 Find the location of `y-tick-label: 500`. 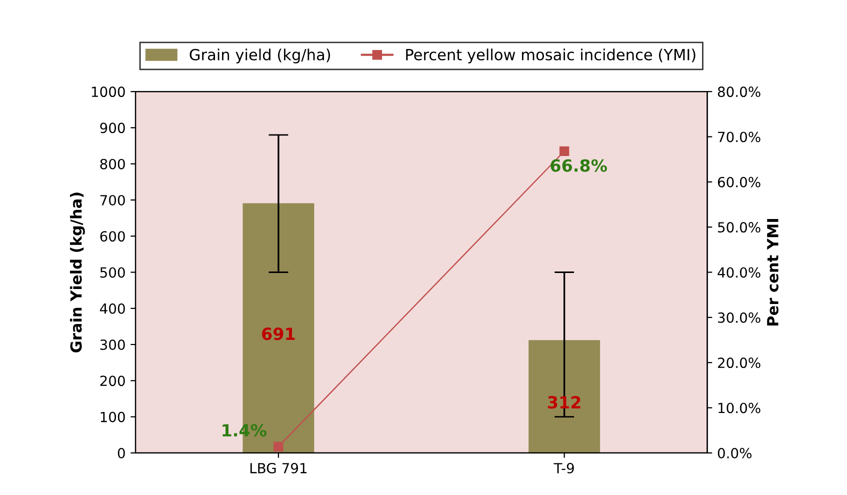

y-tick-label: 500 is located at coordinates (112, 272).